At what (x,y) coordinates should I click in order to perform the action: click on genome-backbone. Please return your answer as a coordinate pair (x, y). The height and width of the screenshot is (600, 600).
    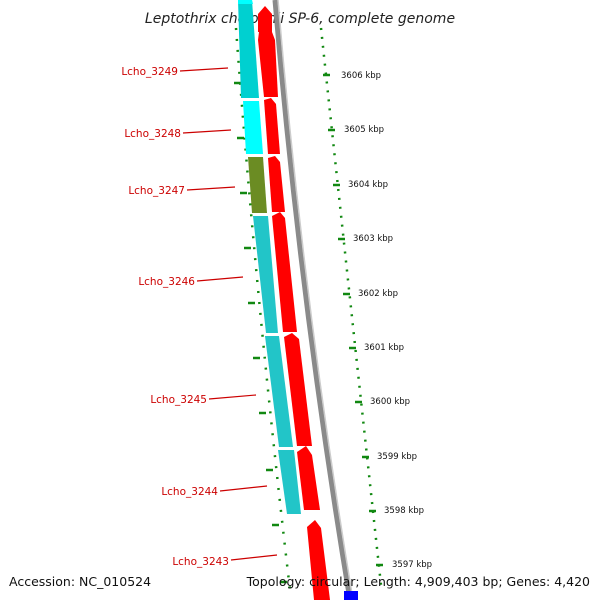
    Looking at the image, I should click on (312, 300).